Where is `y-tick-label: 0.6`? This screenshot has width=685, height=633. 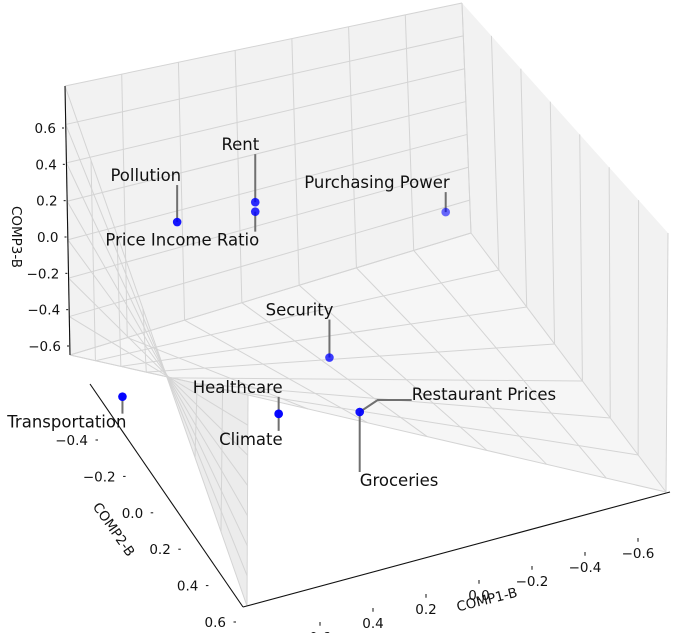 y-tick-label: 0.6 is located at coordinates (215, 623).